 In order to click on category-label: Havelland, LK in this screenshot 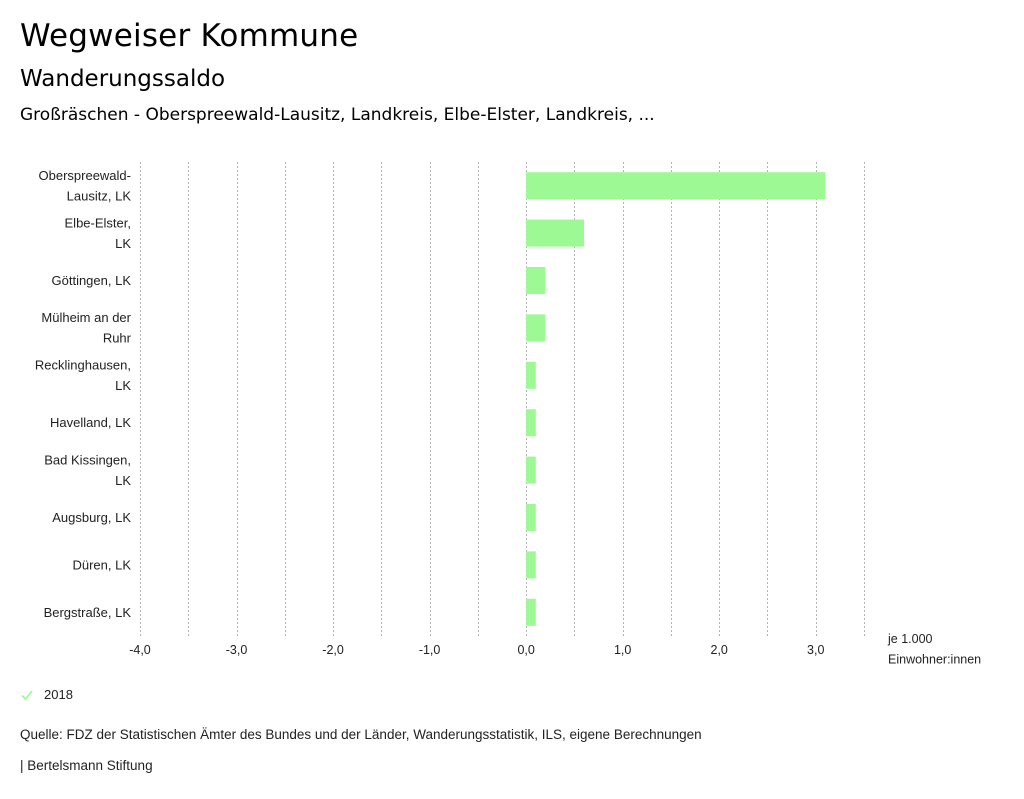, I will do `click(90, 422)`.